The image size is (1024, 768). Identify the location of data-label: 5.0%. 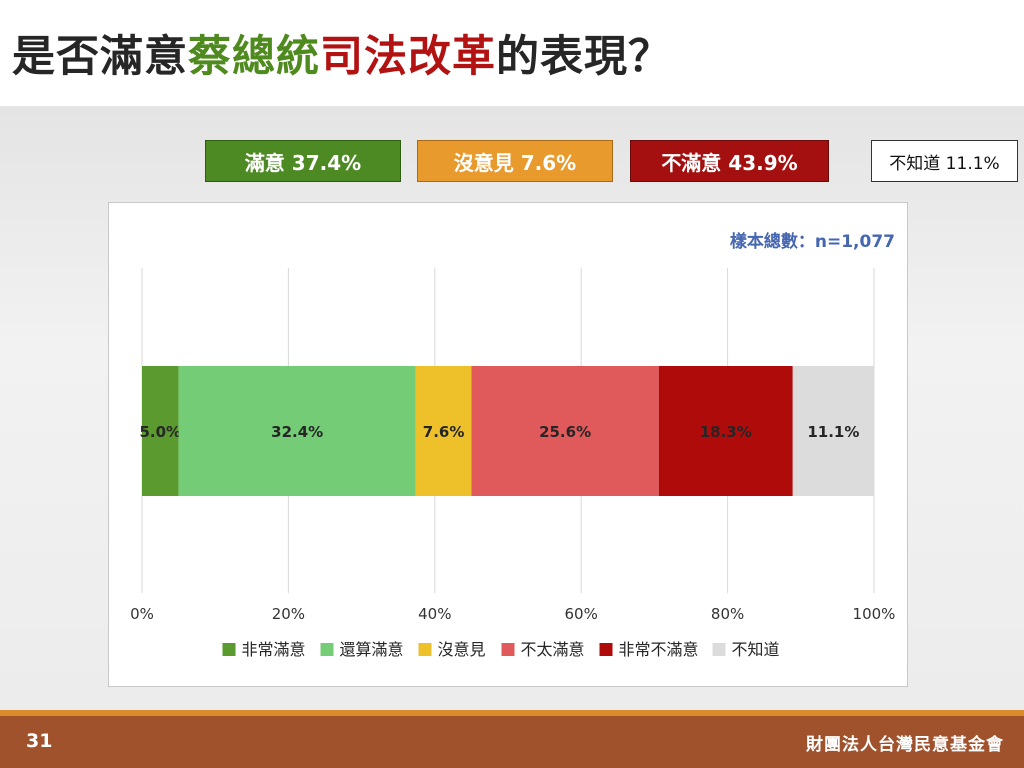
(160, 432).